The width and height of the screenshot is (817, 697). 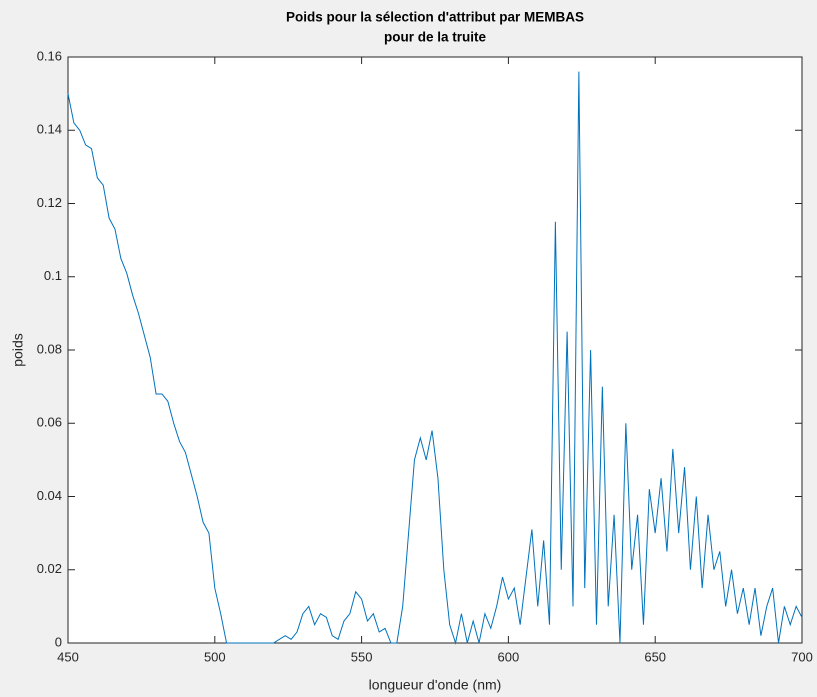 I want to click on y-tick-label: 0.06, so click(x=49, y=422).